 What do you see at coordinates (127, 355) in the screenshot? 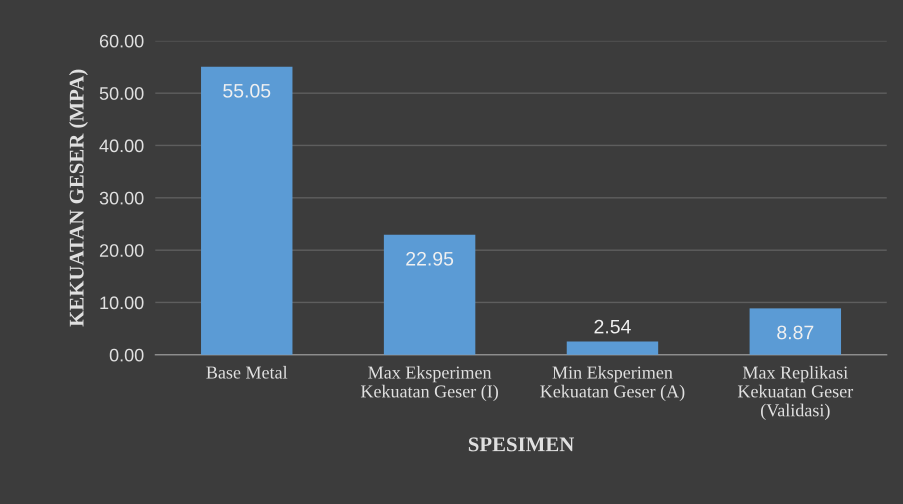
I see `y-tick-label: 0.00` at bounding box center [127, 355].